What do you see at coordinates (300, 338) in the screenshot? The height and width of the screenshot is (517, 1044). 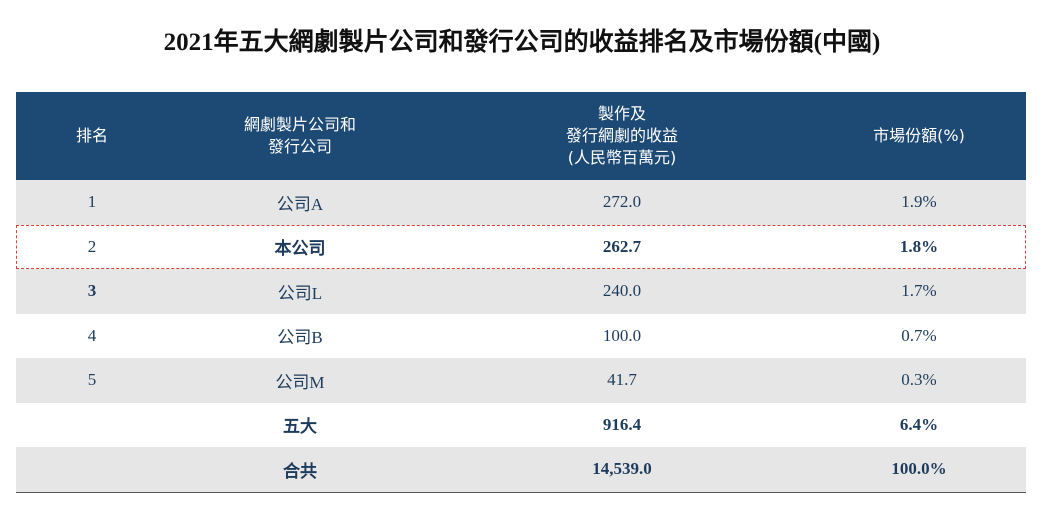 I see `table-cell: 公司B` at bounding box center [300, 338].